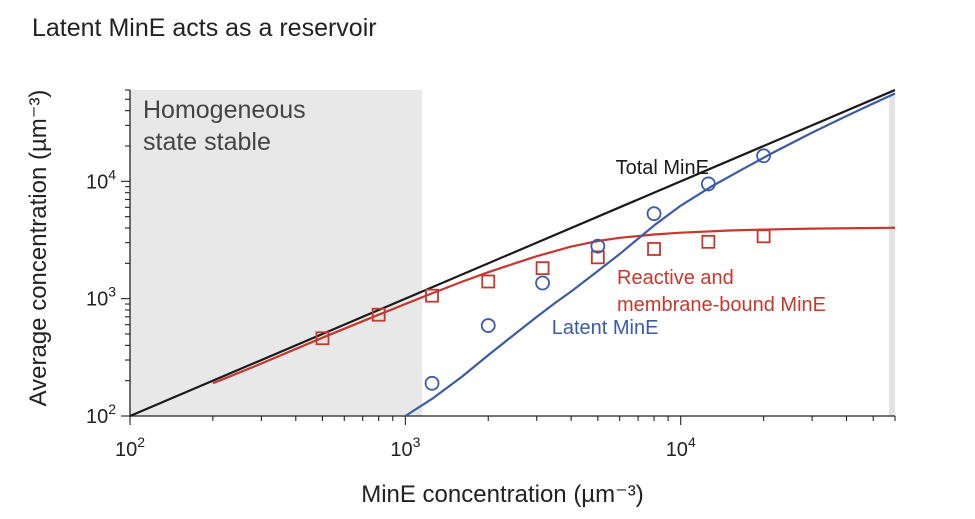 The width and height of the screenshot is (975, 519). What do you see at coordinates (130, 447) in the screenshot?
I see `x-tick-label: 10²` at bounding box center [130, 447].